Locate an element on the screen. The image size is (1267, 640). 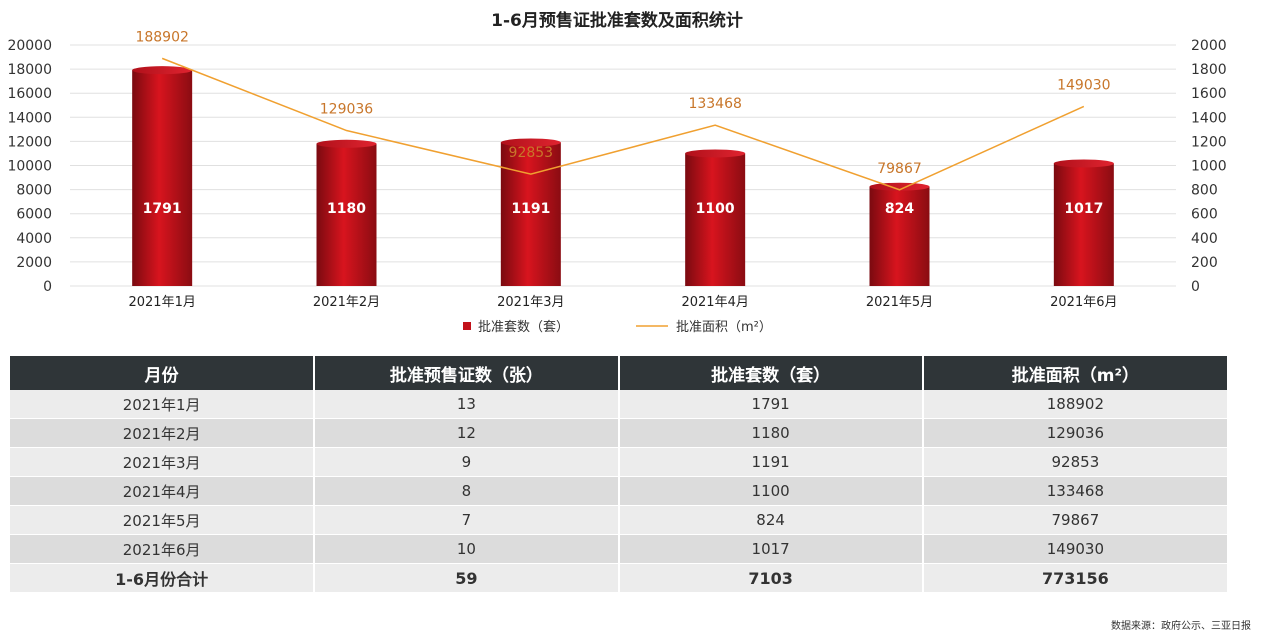
bar-value-label: 824 is located at coordinates (899, 209).